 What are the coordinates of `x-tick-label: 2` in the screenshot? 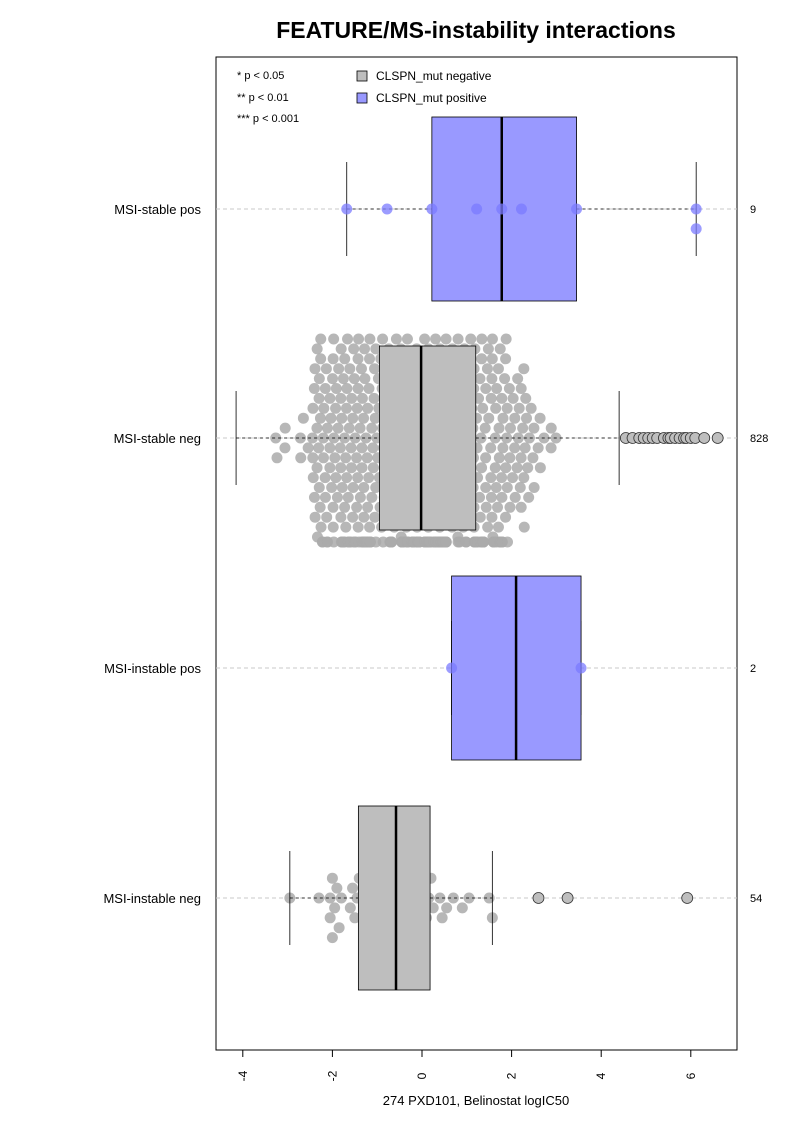 It's located at (512, 1075).